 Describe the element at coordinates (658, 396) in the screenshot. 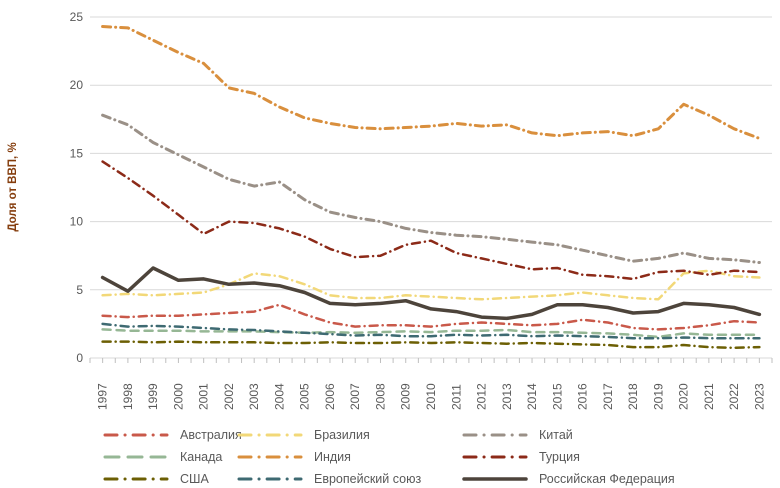

I see `x-tick-label: 2019` at that location.